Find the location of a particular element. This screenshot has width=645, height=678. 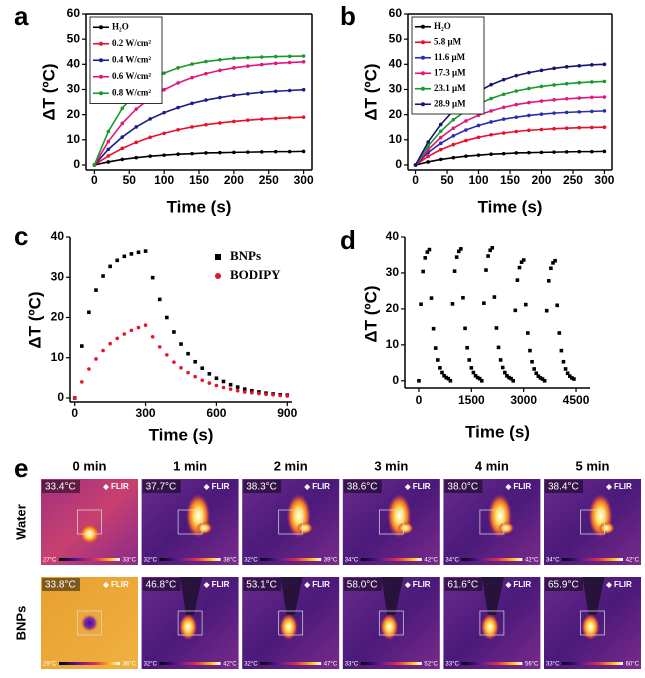

reading: 61.6°C is located at coordinates (462, 585).